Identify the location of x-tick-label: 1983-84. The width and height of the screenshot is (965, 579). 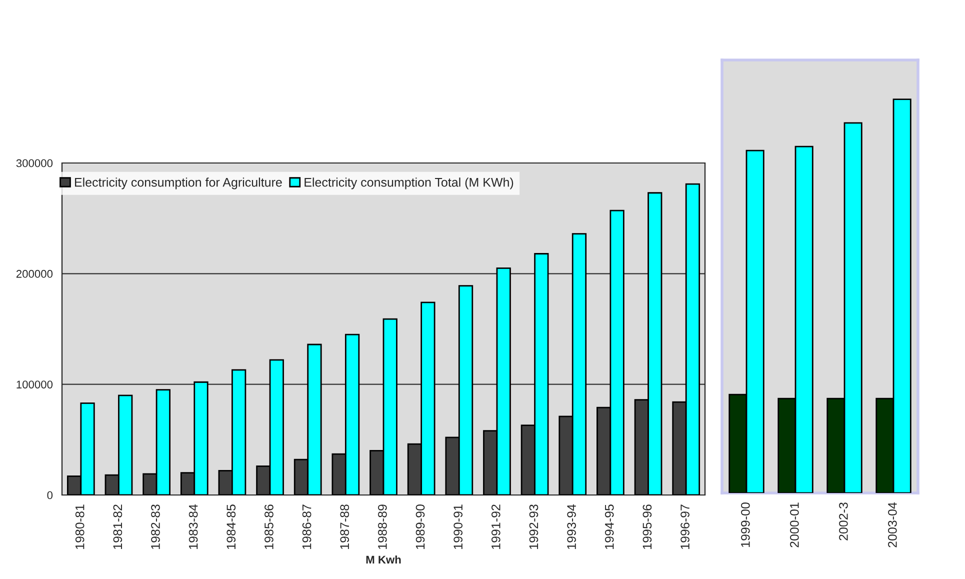
(193, 526).